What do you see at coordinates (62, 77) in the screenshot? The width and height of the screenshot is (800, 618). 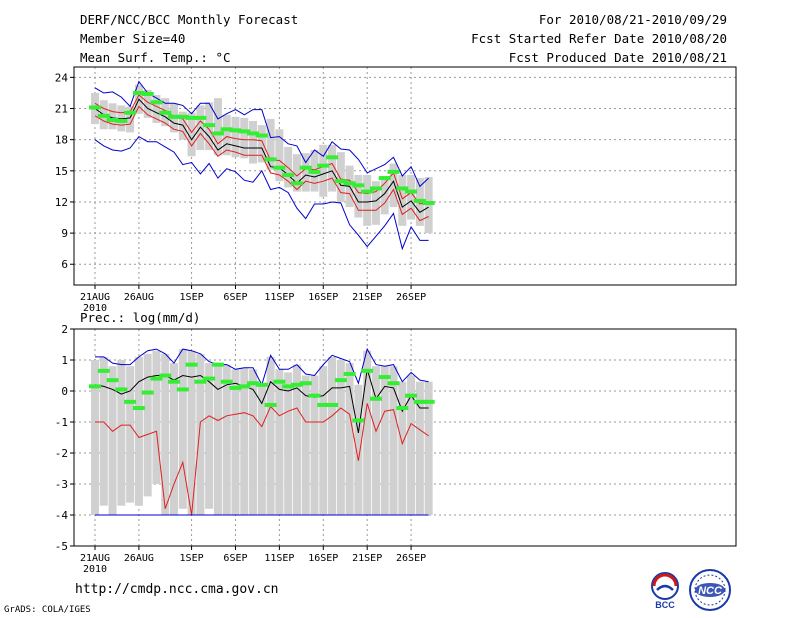 I see `temp-ytick-label: 24` at bounding box center [62, 77].